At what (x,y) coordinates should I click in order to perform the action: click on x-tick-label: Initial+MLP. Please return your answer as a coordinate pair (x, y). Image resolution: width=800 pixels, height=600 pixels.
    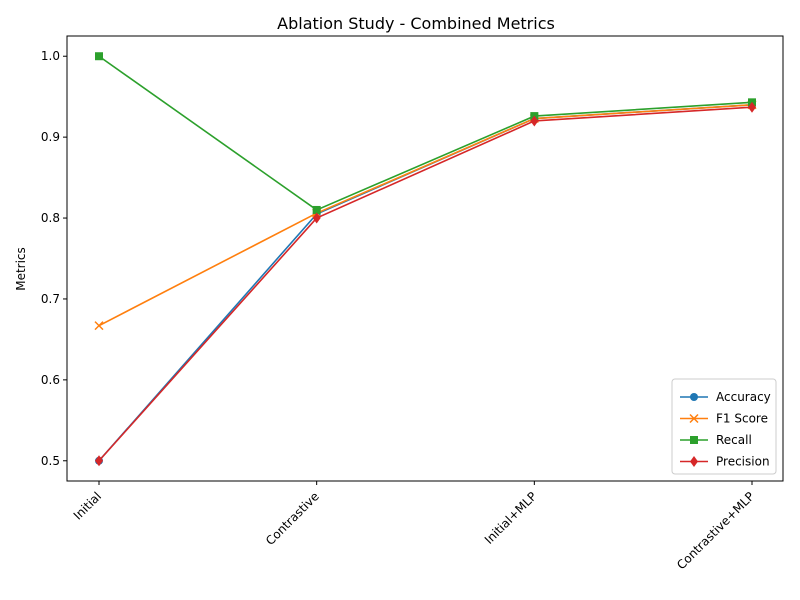
    Looking at the image, I should click on (511, 518).